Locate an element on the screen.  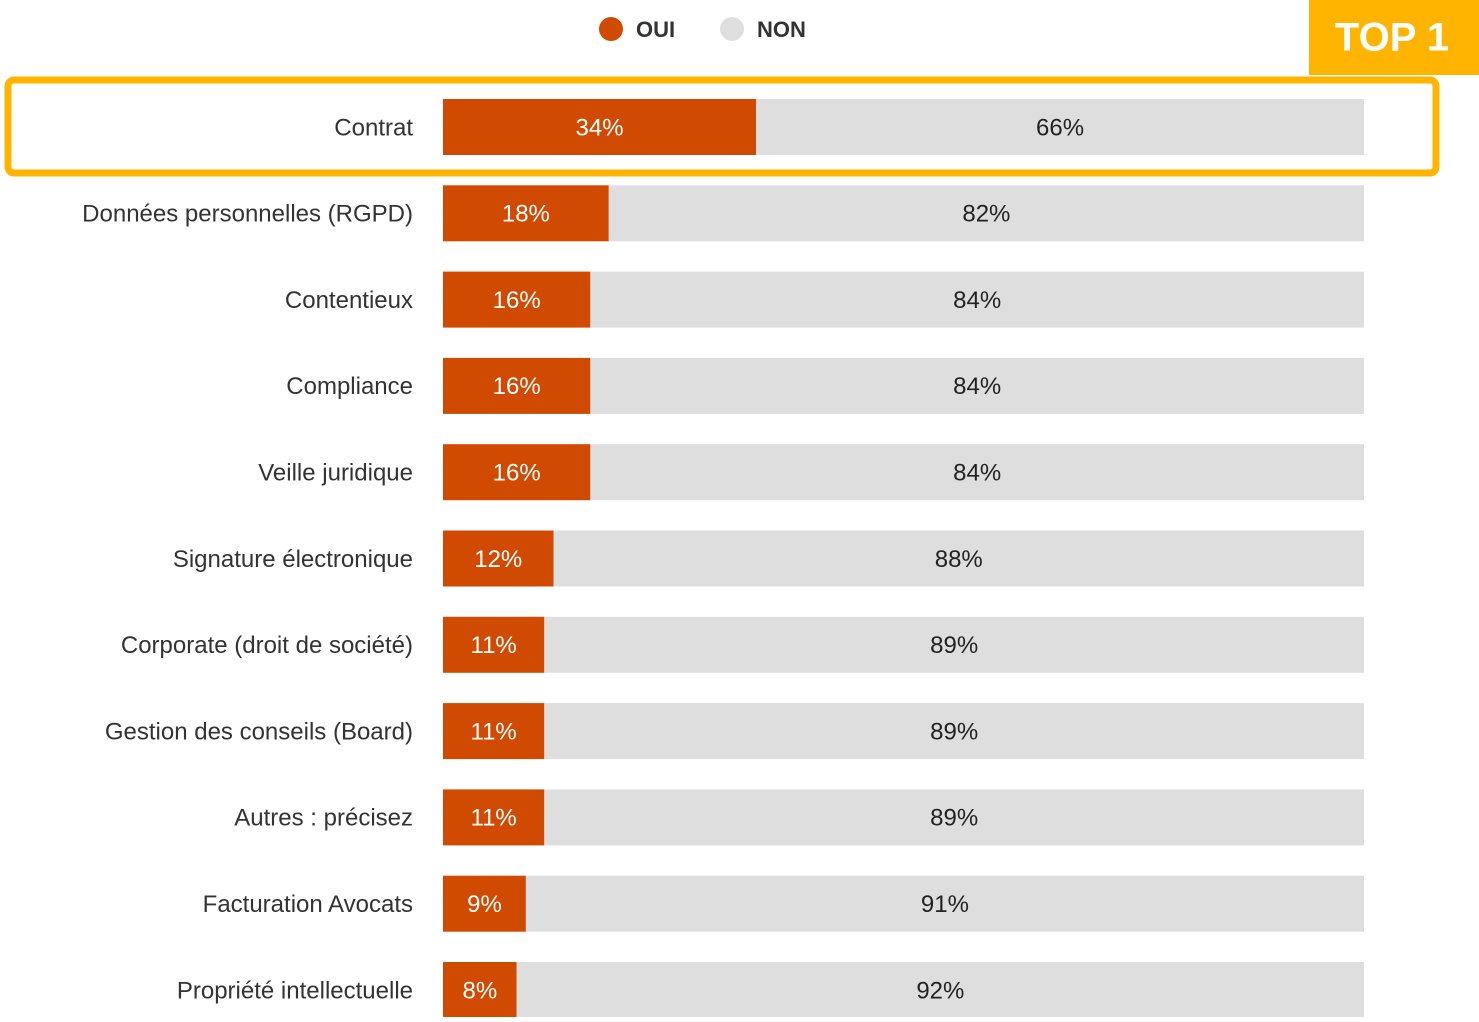
top-badge-label: TOP 1 is located at coordinates (1392, 38).